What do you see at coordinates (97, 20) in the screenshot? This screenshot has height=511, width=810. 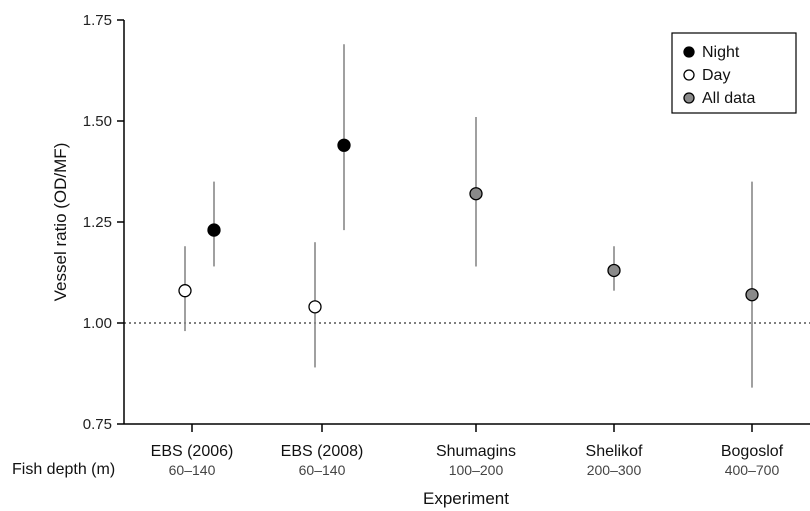 I see `y-tick-label: 1.75` at bounding box center [97, 20].